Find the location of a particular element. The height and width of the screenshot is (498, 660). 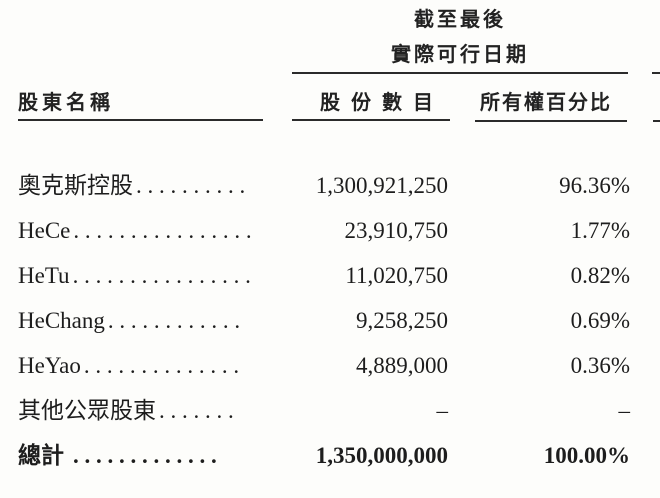

shareholder-name: HeYao. . . . . . . . . . . . . . is located at coordinates (128, 365).